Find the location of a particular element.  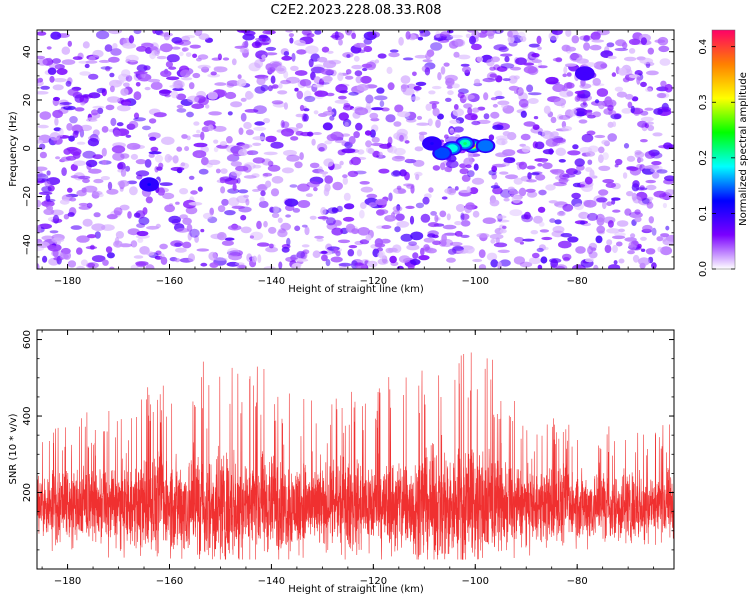

snr-ylabel: SNR (10 * v/v) is located at coordinates (13, 448).